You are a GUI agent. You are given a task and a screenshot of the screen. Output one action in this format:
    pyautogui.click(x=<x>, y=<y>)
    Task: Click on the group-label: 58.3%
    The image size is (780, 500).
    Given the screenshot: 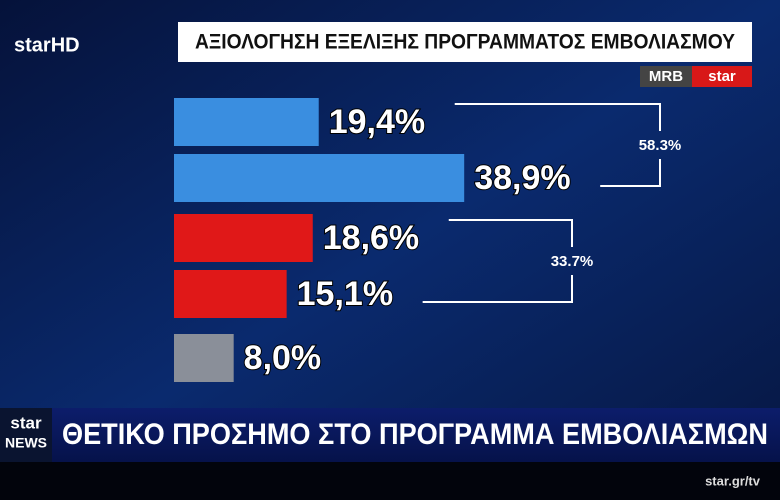 What is the action you would take?
    pyautogui.click(x=660, y=145)
    